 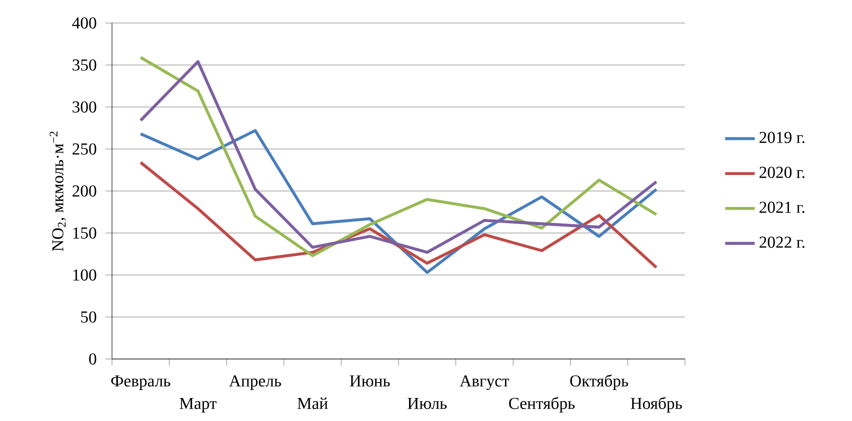 I want to click on x-tick-label: Май, so click(x=312, y=403).